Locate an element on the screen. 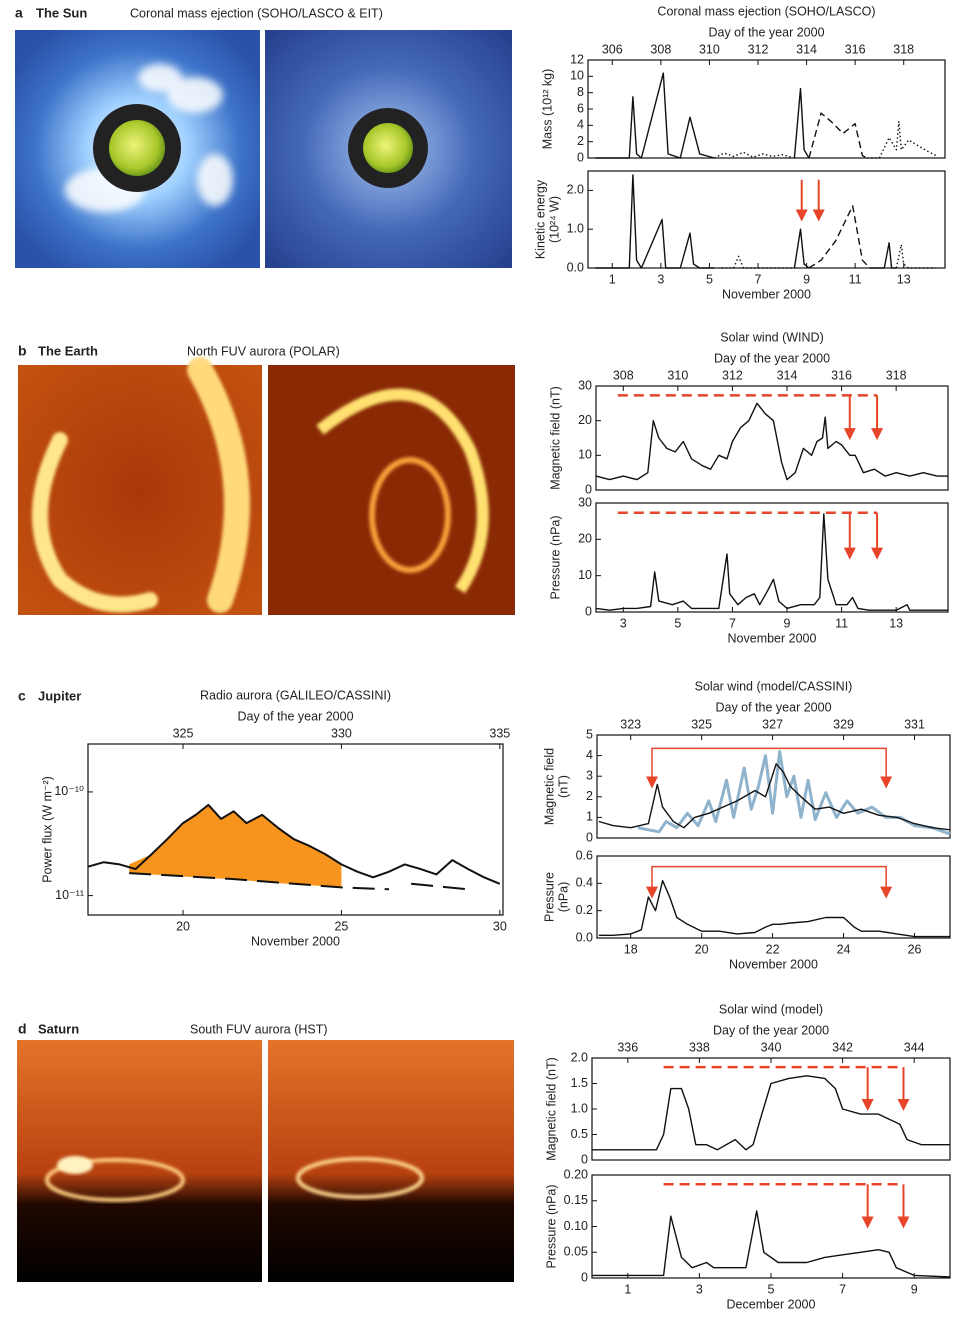  x2-tick-label: 312 is located at coordinates (758, 49).